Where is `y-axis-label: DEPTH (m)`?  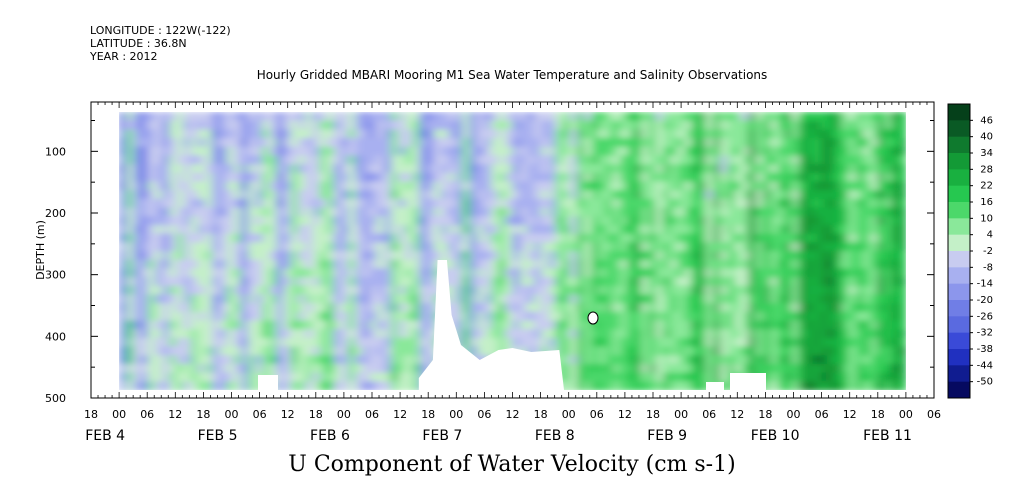
y-axis-label: DEPTH (m) is located at coordinates (40, 250).